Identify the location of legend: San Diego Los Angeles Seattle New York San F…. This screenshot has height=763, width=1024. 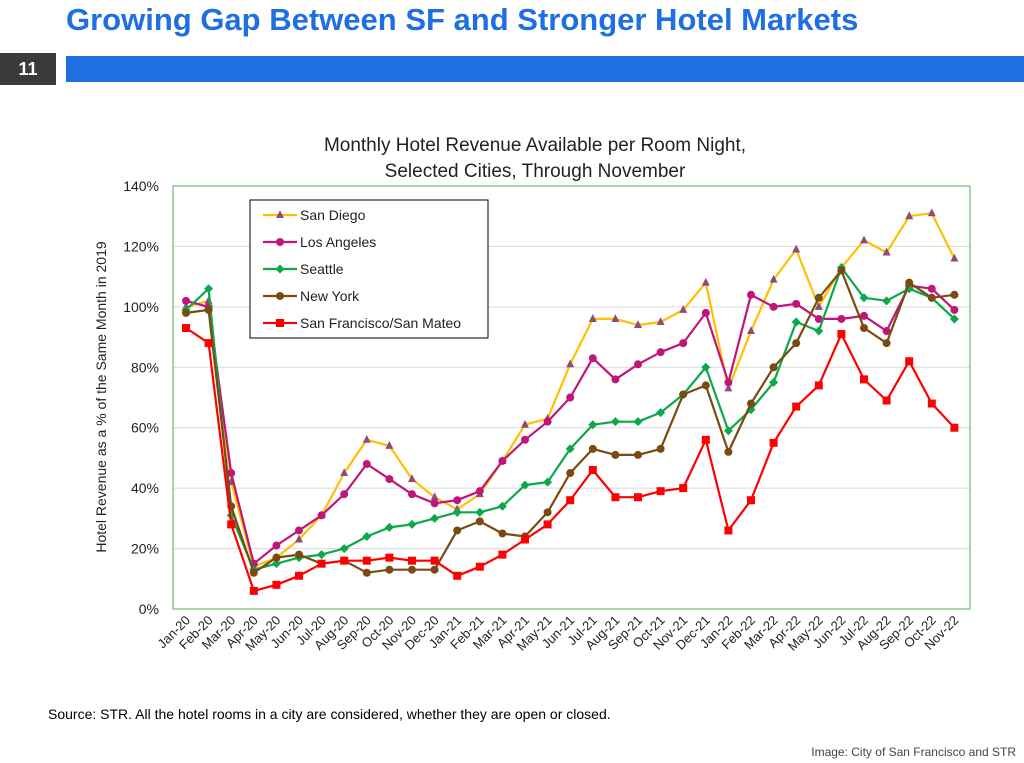
(369, 269).